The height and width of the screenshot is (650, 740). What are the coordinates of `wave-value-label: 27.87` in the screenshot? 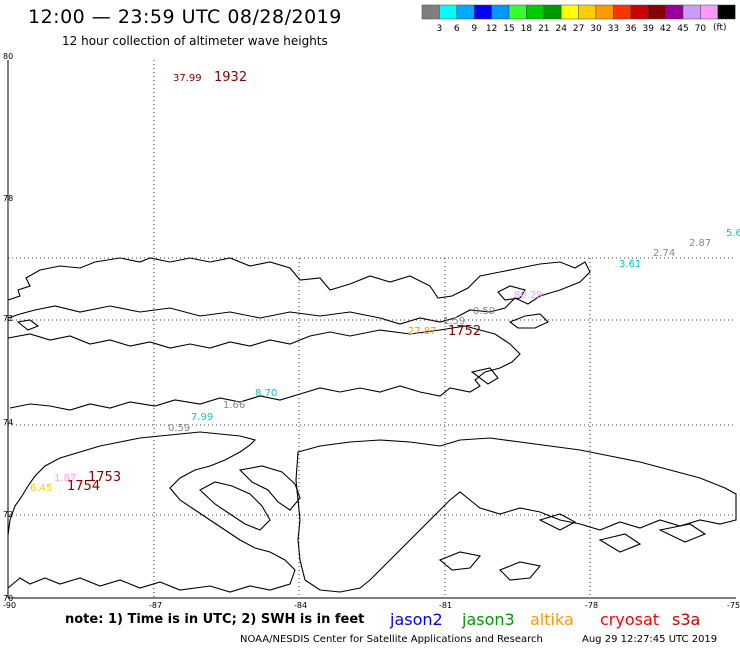 It's located at (422, 331).